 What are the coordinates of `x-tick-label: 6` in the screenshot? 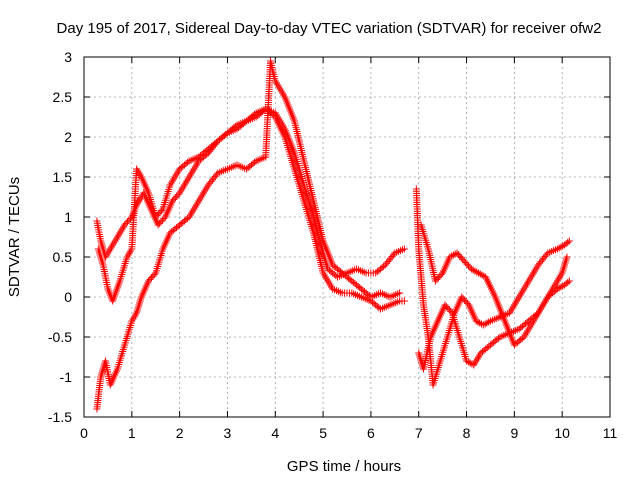 It's located at (371, 433).